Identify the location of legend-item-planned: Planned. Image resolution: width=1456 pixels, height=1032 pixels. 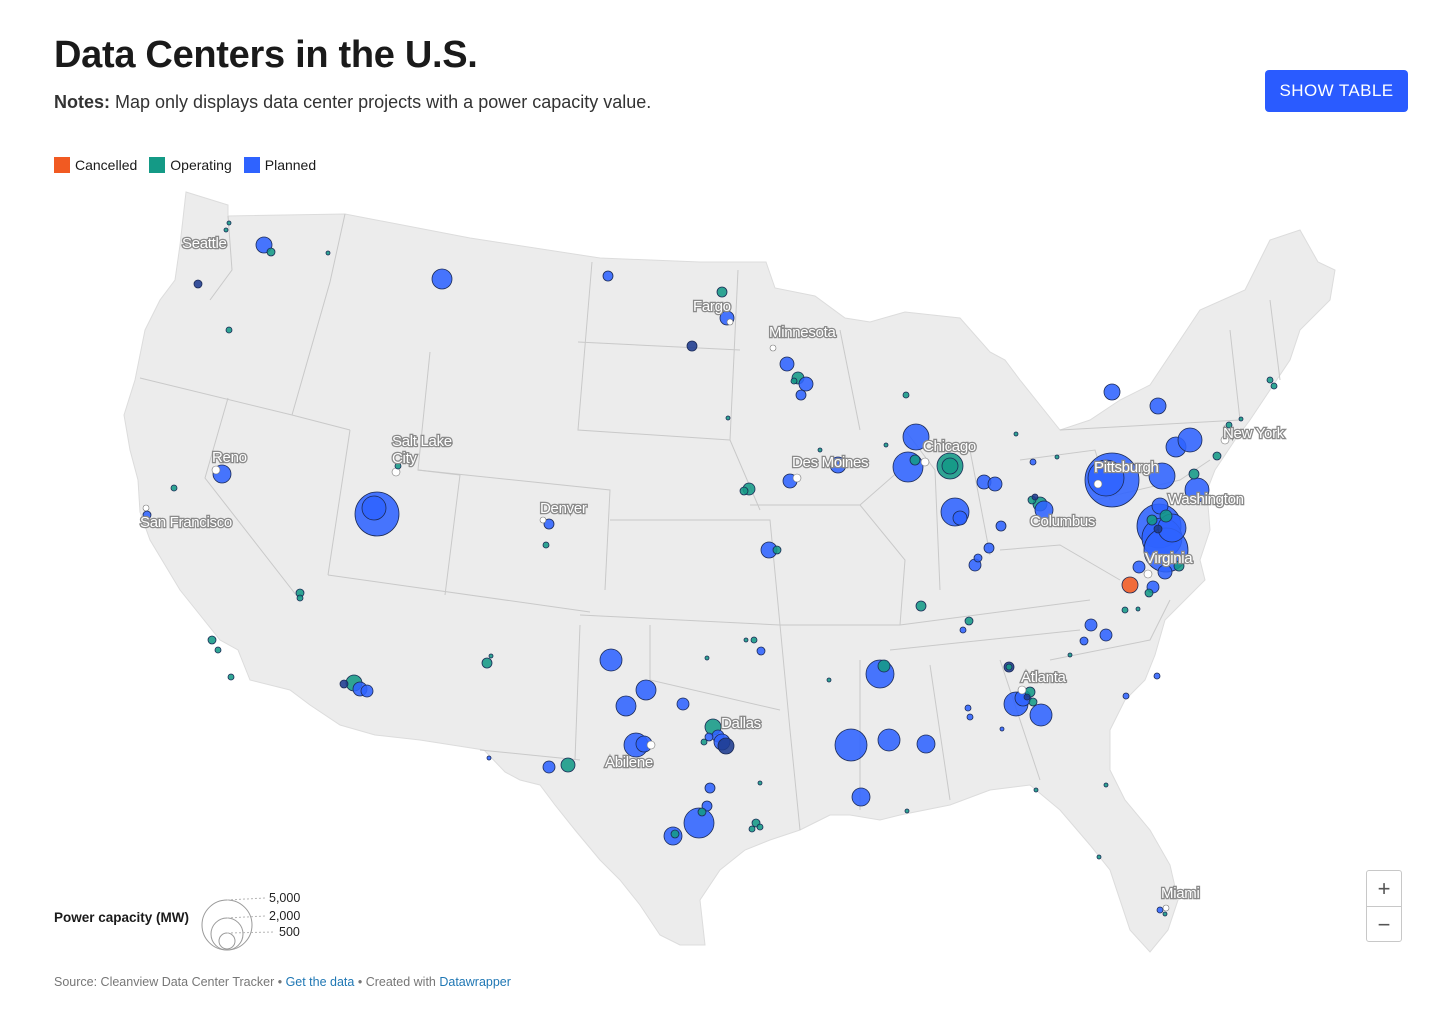
(279, 165).